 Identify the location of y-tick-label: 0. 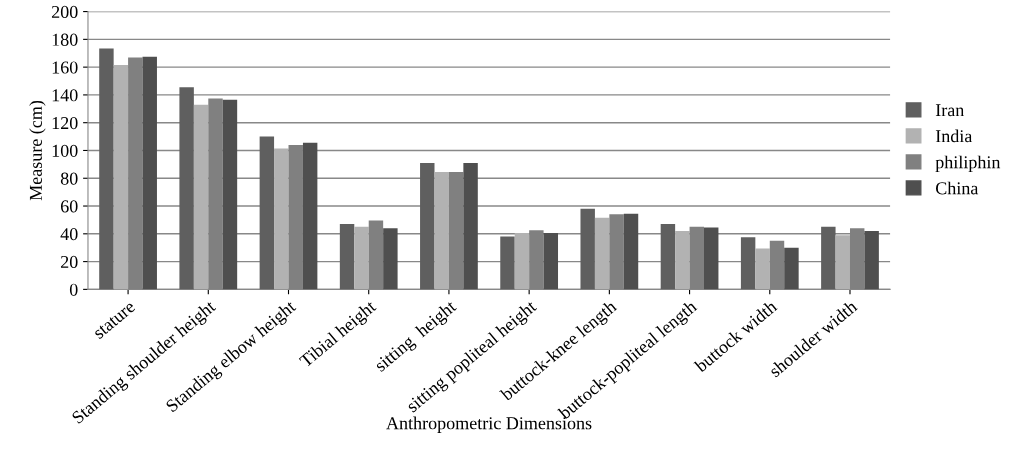
(73, 289).